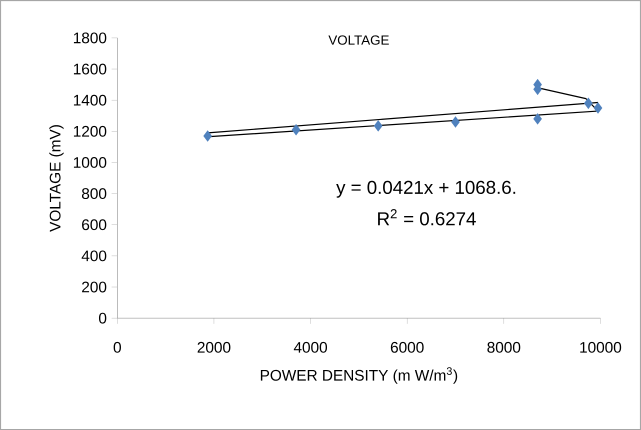  What do you see at coordinates (359, 375) in the screenshot?
I see `x-axis-title: POWER DENSITY (m W/m$^{3}$)` at bounding box center [359, 375].